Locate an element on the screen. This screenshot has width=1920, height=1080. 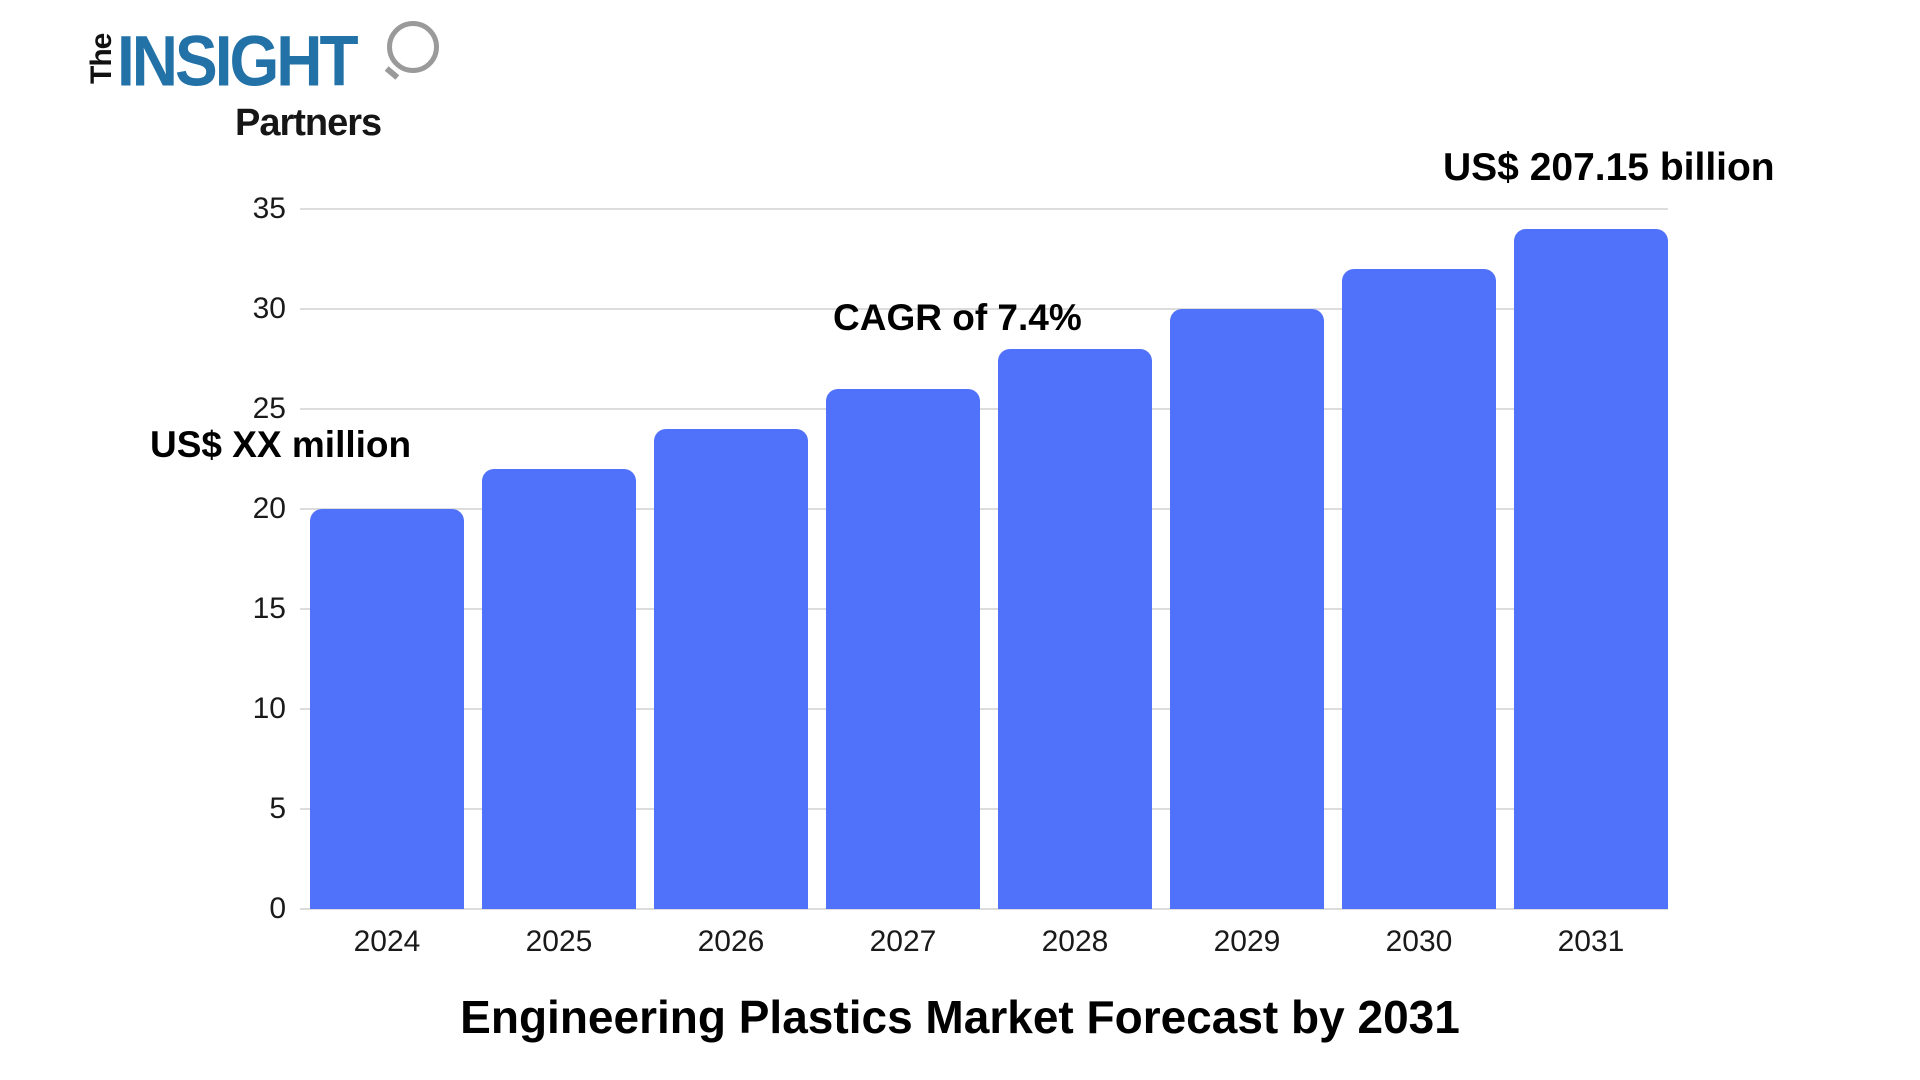
bar-2026 is located at coordinates (731, 669).